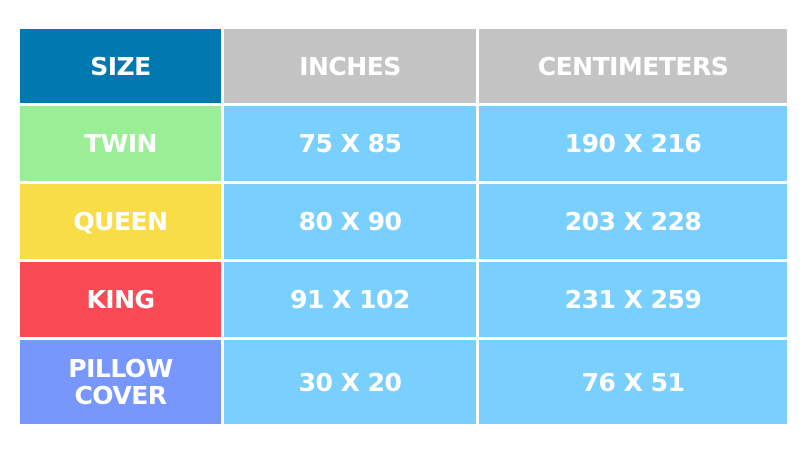  Describe the element at coordinates (120, 221) in the screenshot. I see `size-cell: QUEEN` at that location.